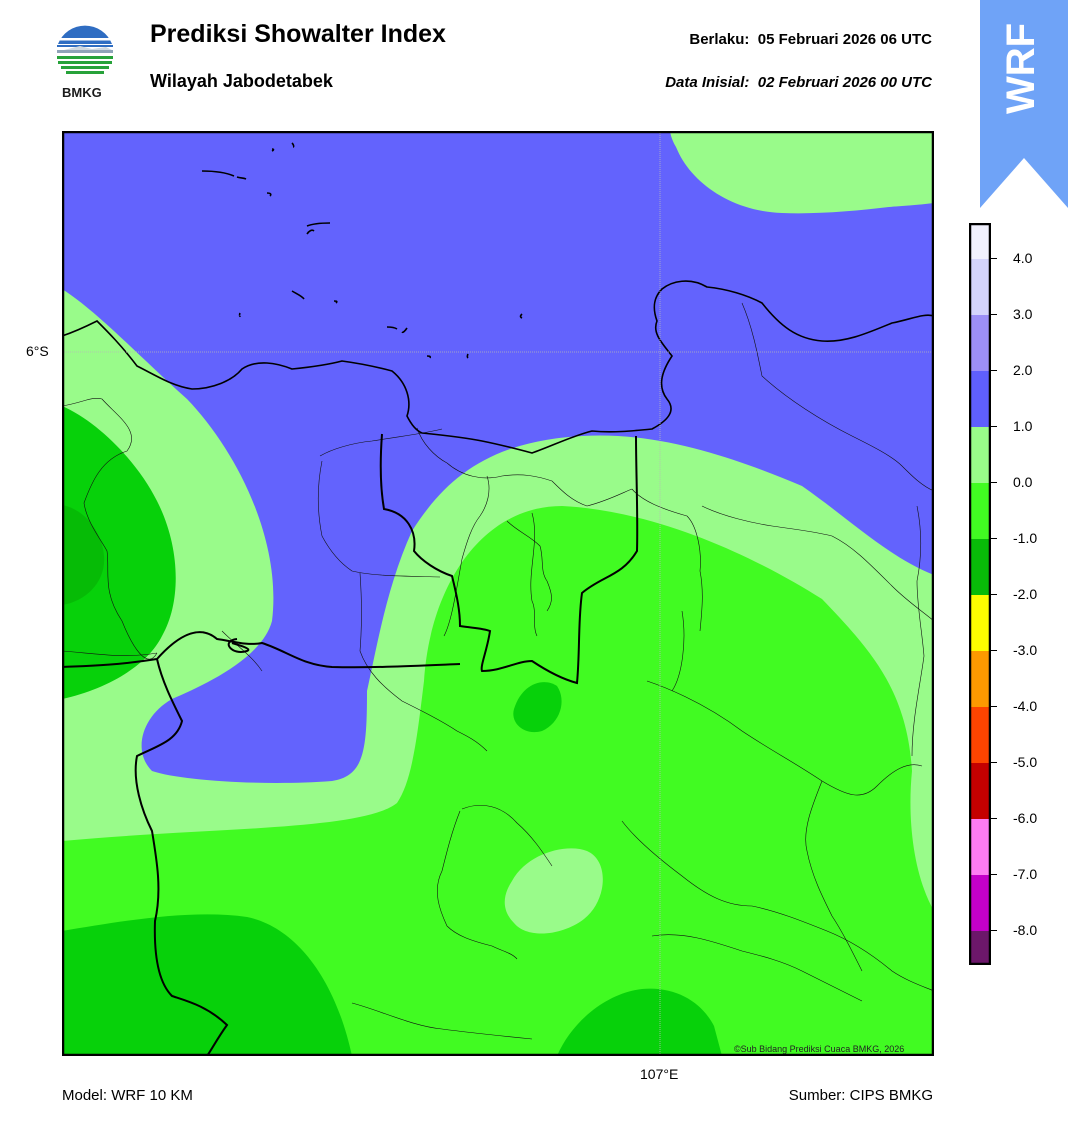 The height and width of the screenshot is (1128, 1068). What do you see at coordinates (553, 891) in the screenshot?
I see `band-0-1-patch` at bounding box center [553, 891].